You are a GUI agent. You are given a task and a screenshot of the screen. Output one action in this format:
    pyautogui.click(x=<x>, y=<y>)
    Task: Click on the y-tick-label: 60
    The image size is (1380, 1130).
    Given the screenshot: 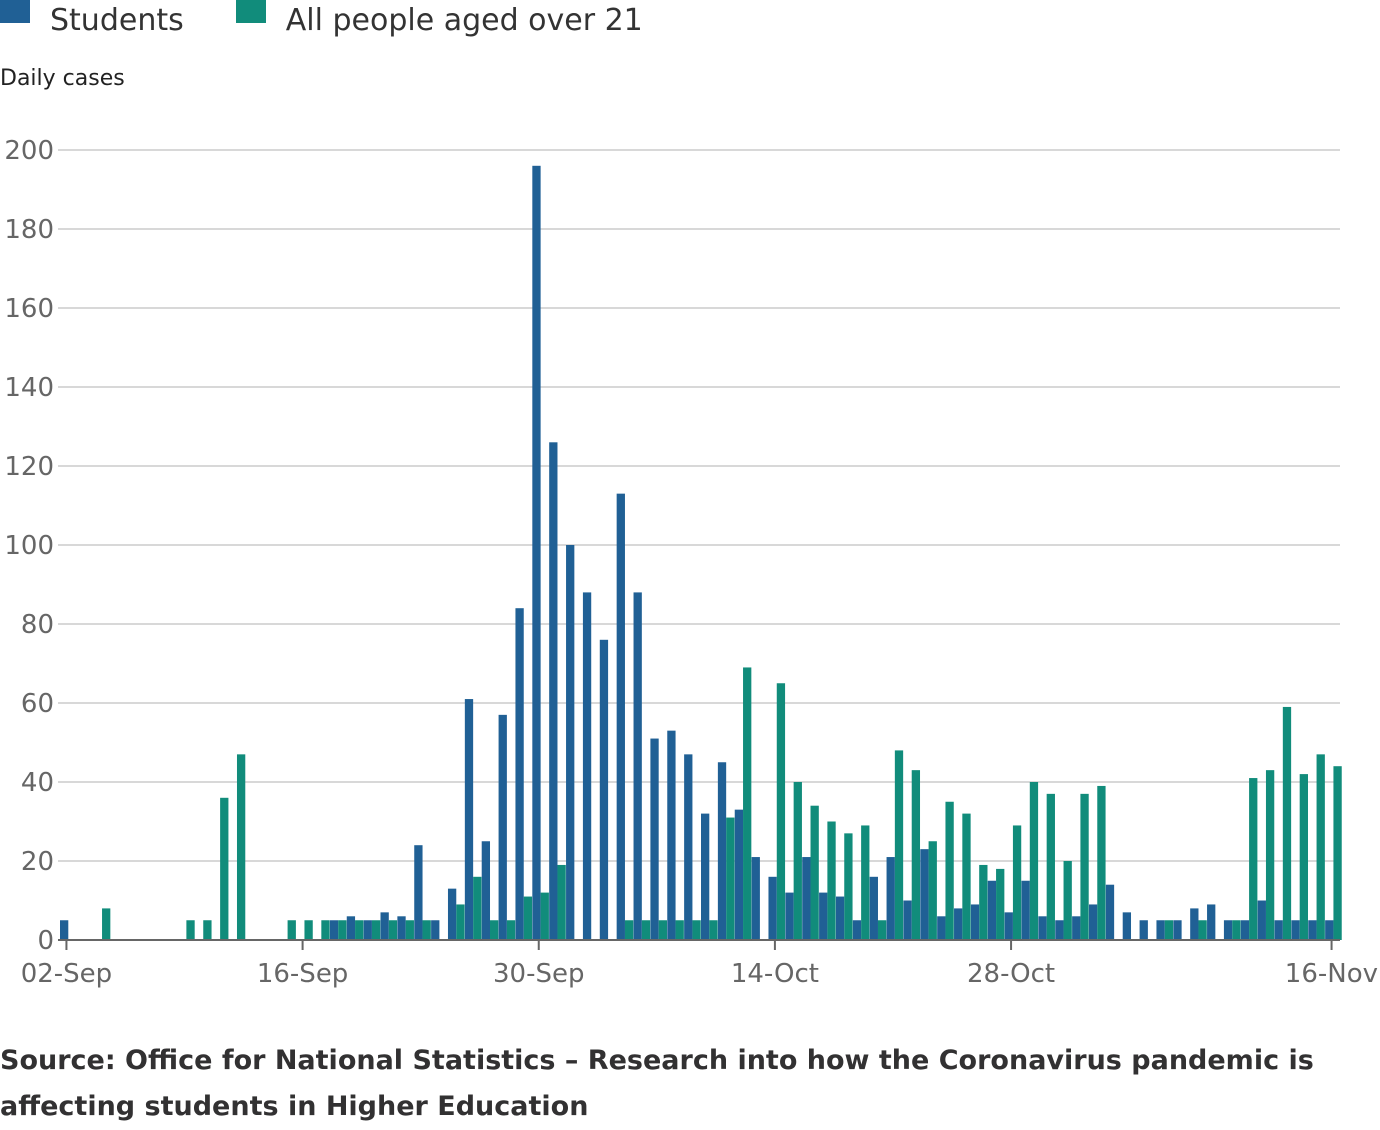 What is the action you would take?
    pyautogui.click(x=37, y=704)
    